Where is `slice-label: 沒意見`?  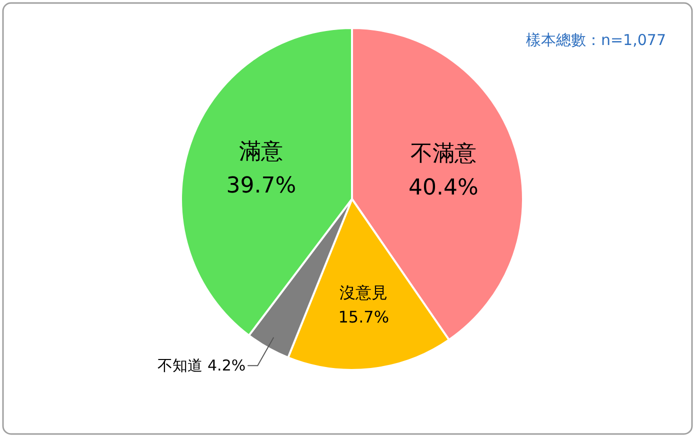
slice-label: 沒意見 is located at coordinates (364, 292).